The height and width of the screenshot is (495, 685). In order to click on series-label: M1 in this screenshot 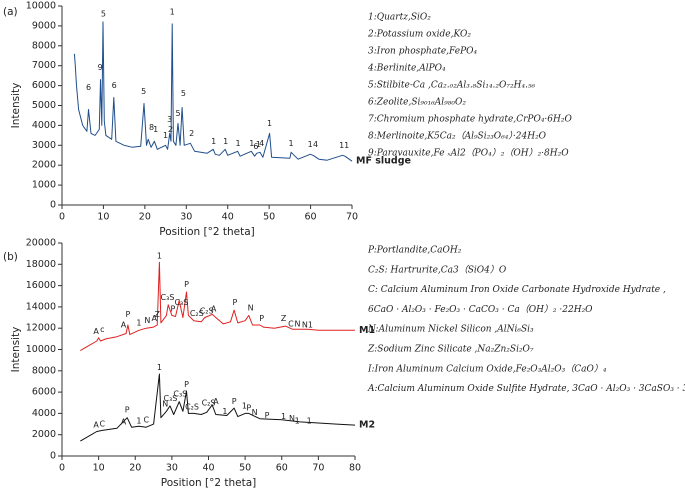, I will do `click(367, 330)`.